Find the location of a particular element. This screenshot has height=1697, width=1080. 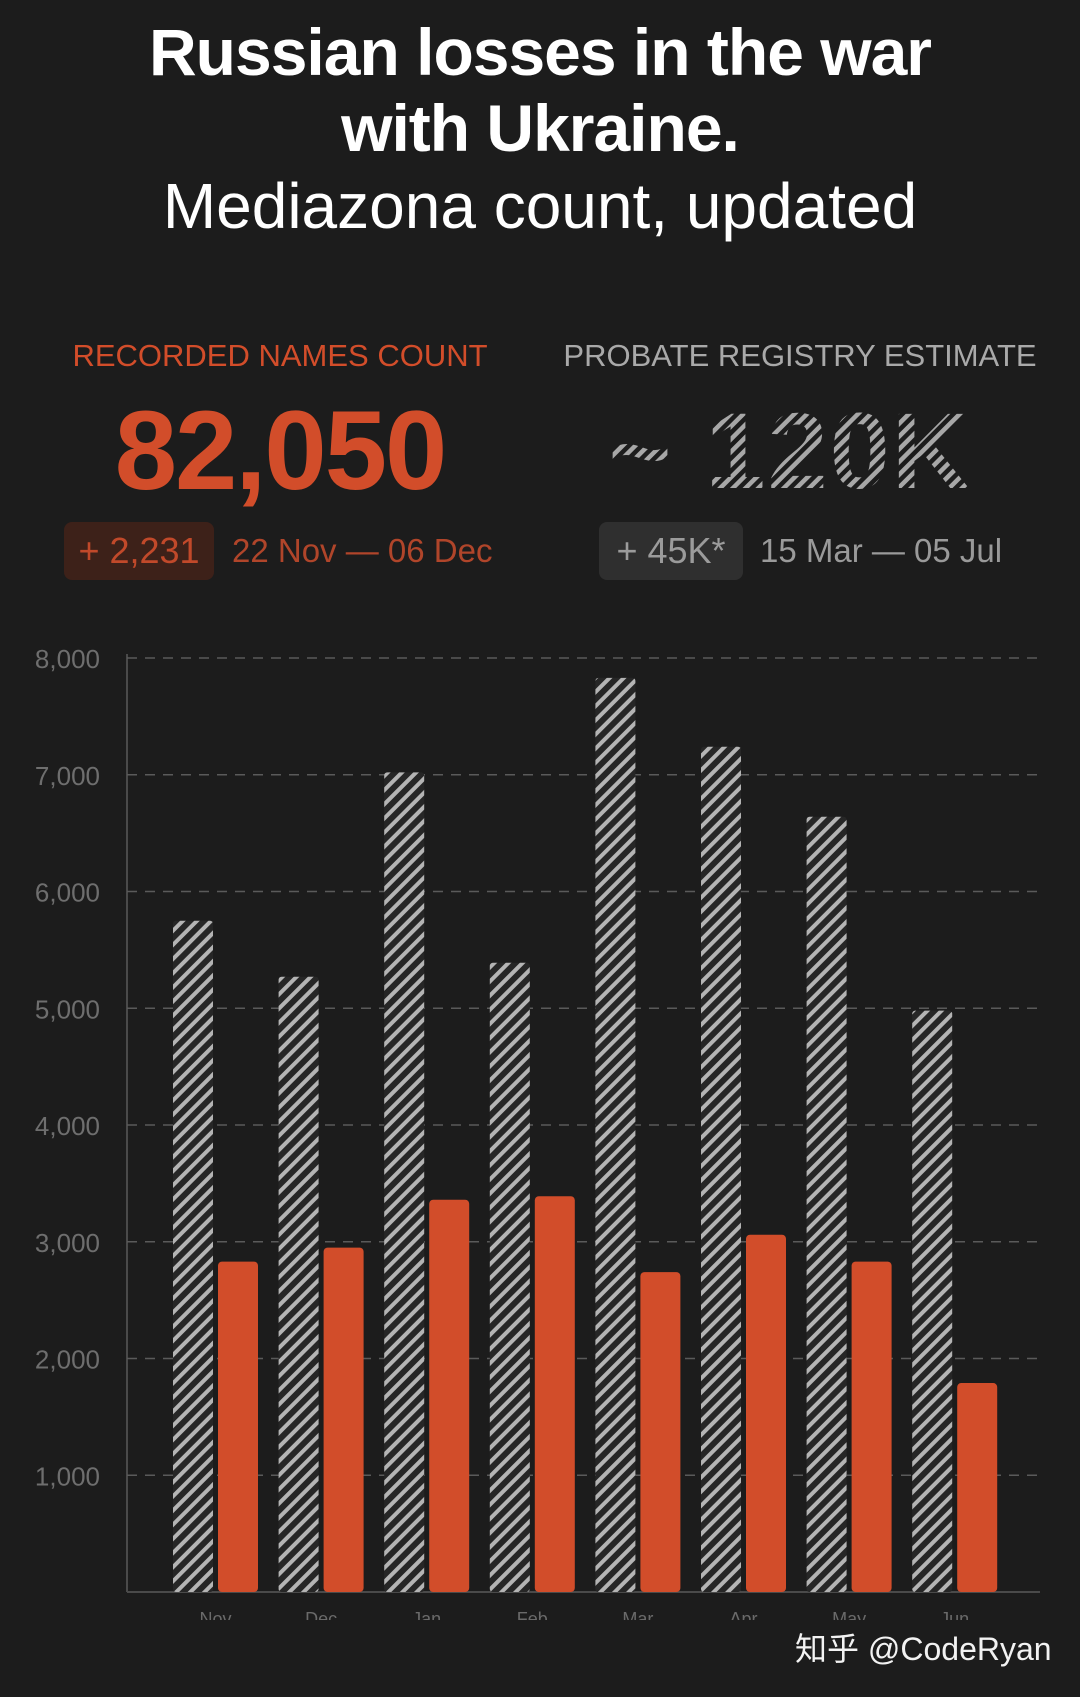

bar-probate-nov is located at coordinates (193, 1256).